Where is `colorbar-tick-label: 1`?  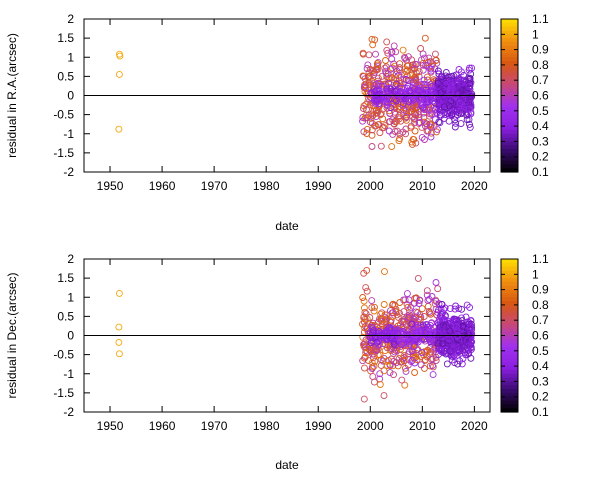 colorbar-tick-label: 1 is located at coordinates (535, 34).